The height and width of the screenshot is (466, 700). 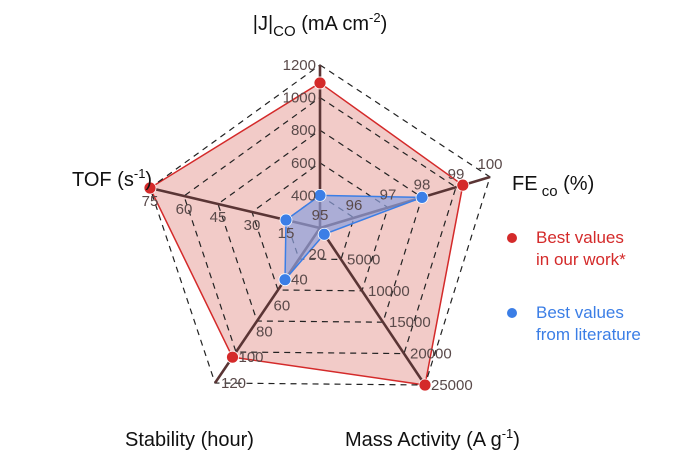 What do you see at coordinates (320, 25) in the screenshot?
I see `axis-title-J: |J|CO​ (mA cm-2​)` at bounding box center [320, 25].